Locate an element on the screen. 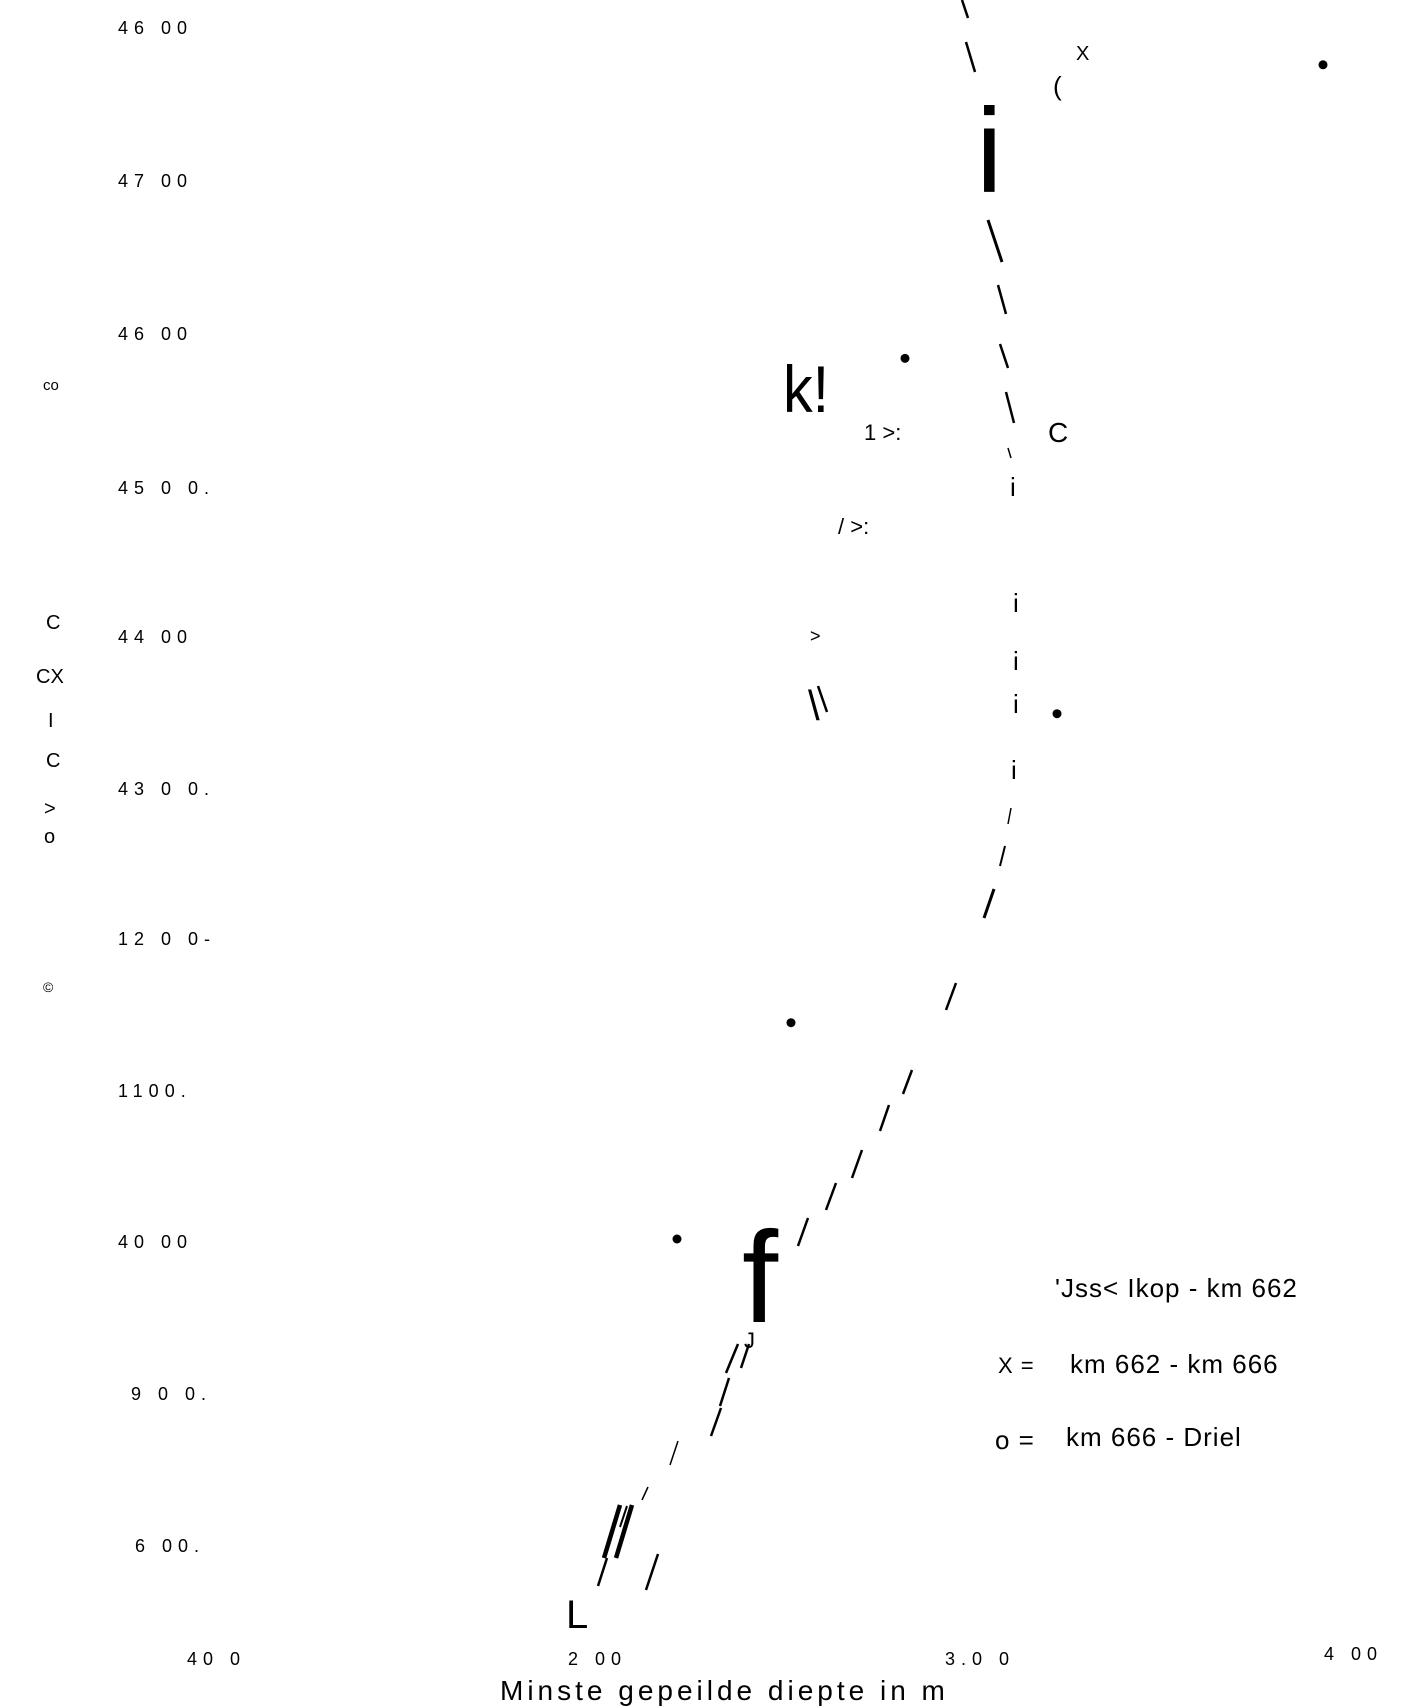 This screenshot has height=1708, width=1401. annotation-glyph: \ is located at coordinates (814, 705).